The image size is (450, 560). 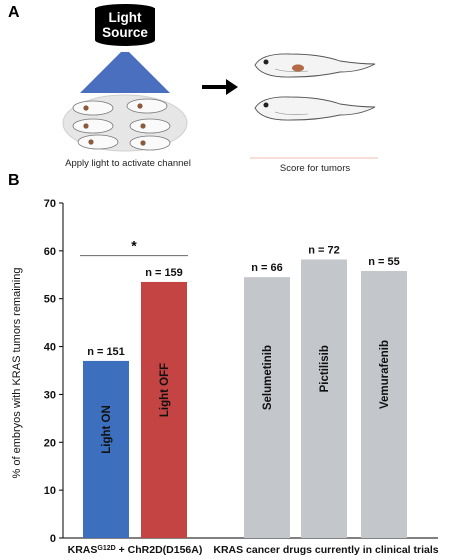 What do you see at coordinates (128, 163) in the screenshot?
I see `apply-light-caption: Apply light to activate channel` at bounding box center [128, 163].